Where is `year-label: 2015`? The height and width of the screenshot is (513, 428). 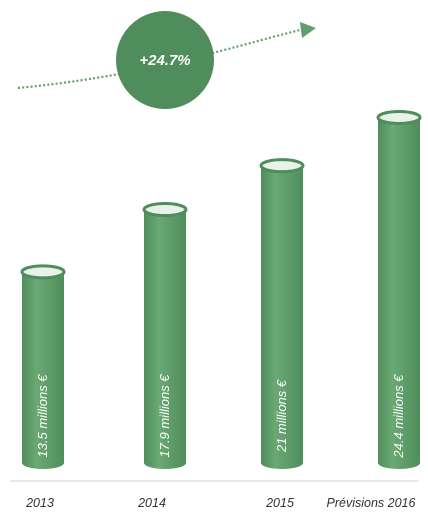
year-label: 2015 is located at coordinates (279, 503).